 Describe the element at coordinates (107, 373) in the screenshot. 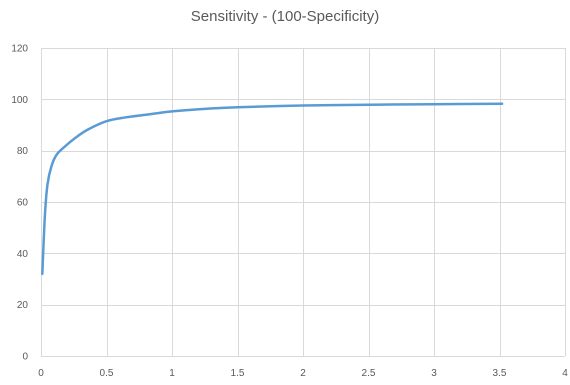

I see `x-tick-label: 0.5` at that location.